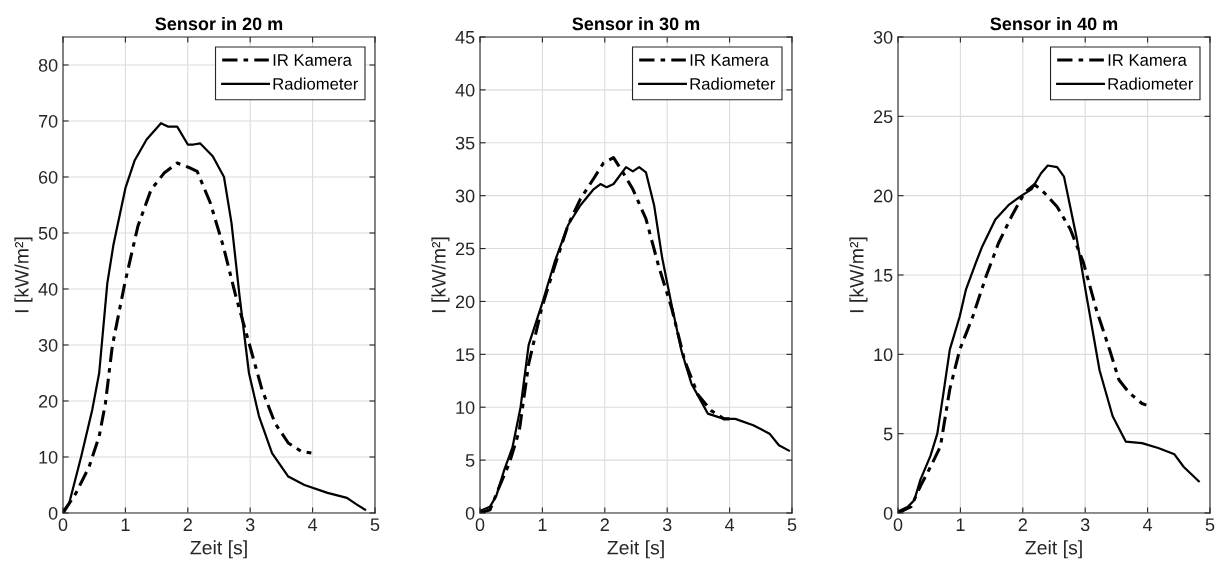 The image size is (1222, 572). What do you see at coordinates (48, 65) in the screenshot?
I see `y-tick-label: 80` at bounding box center [48, 65].